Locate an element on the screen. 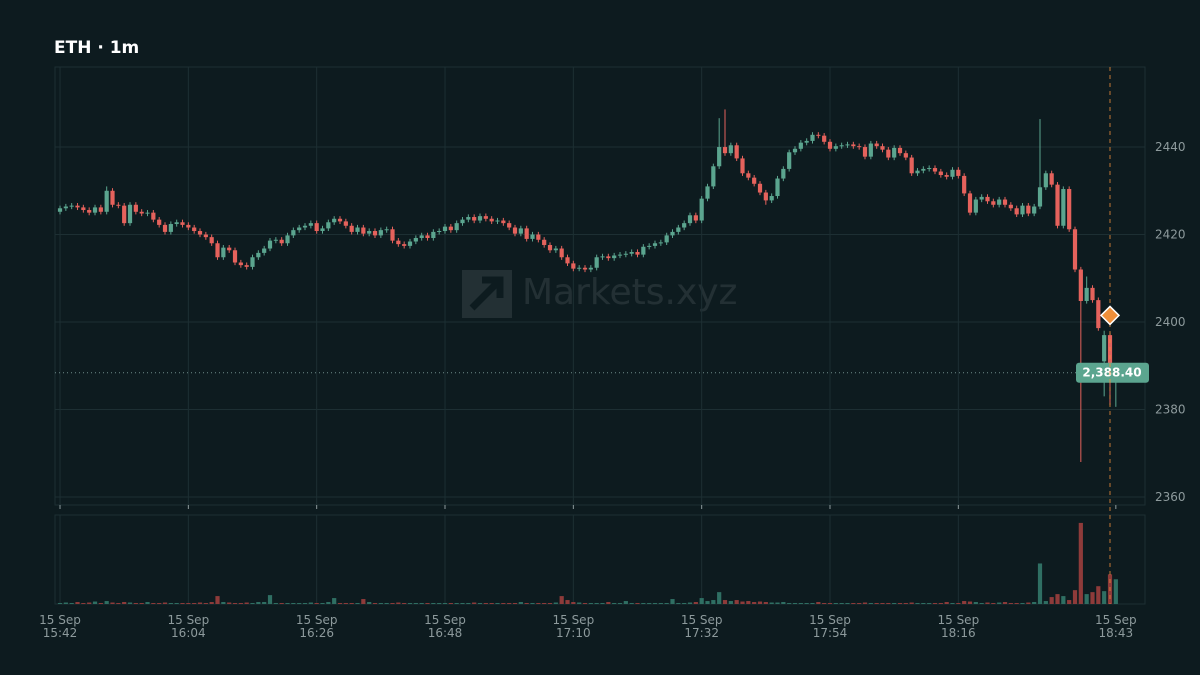 The image size is (1200, 675). x-tick-label: 16:04 is located at coordinates (188, 633).